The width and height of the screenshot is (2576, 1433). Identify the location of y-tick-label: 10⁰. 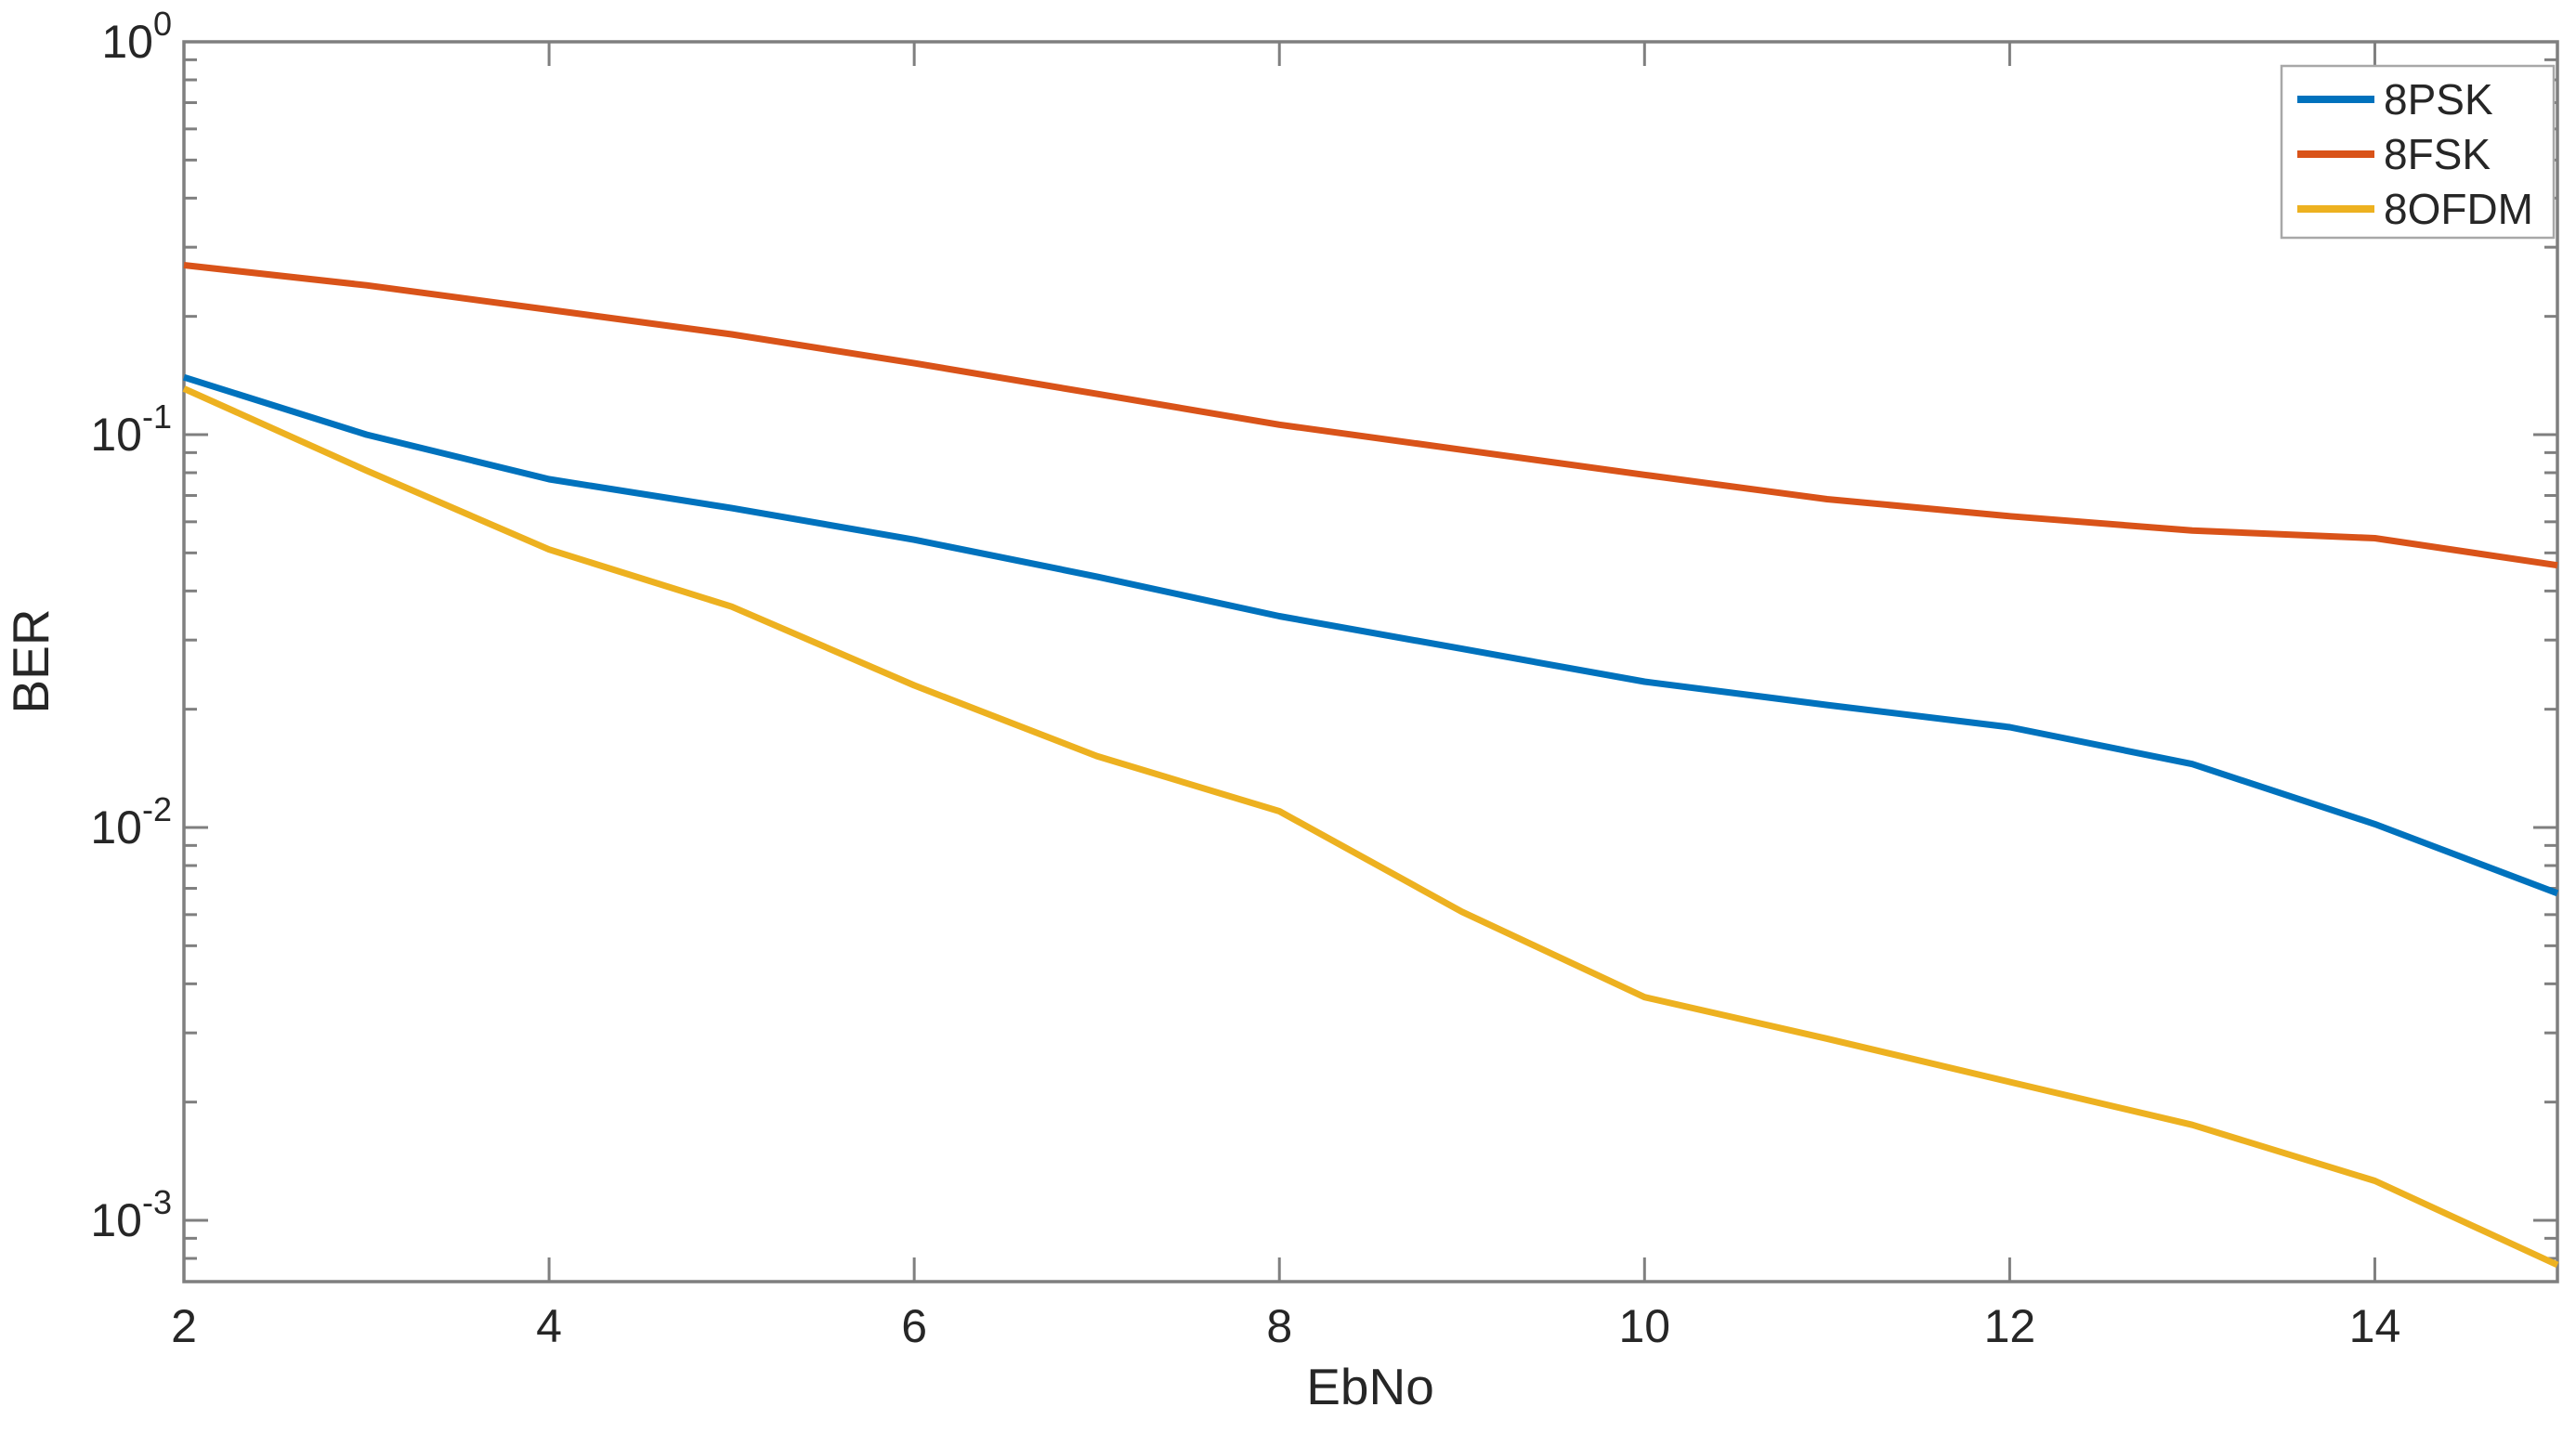
(137, 36).